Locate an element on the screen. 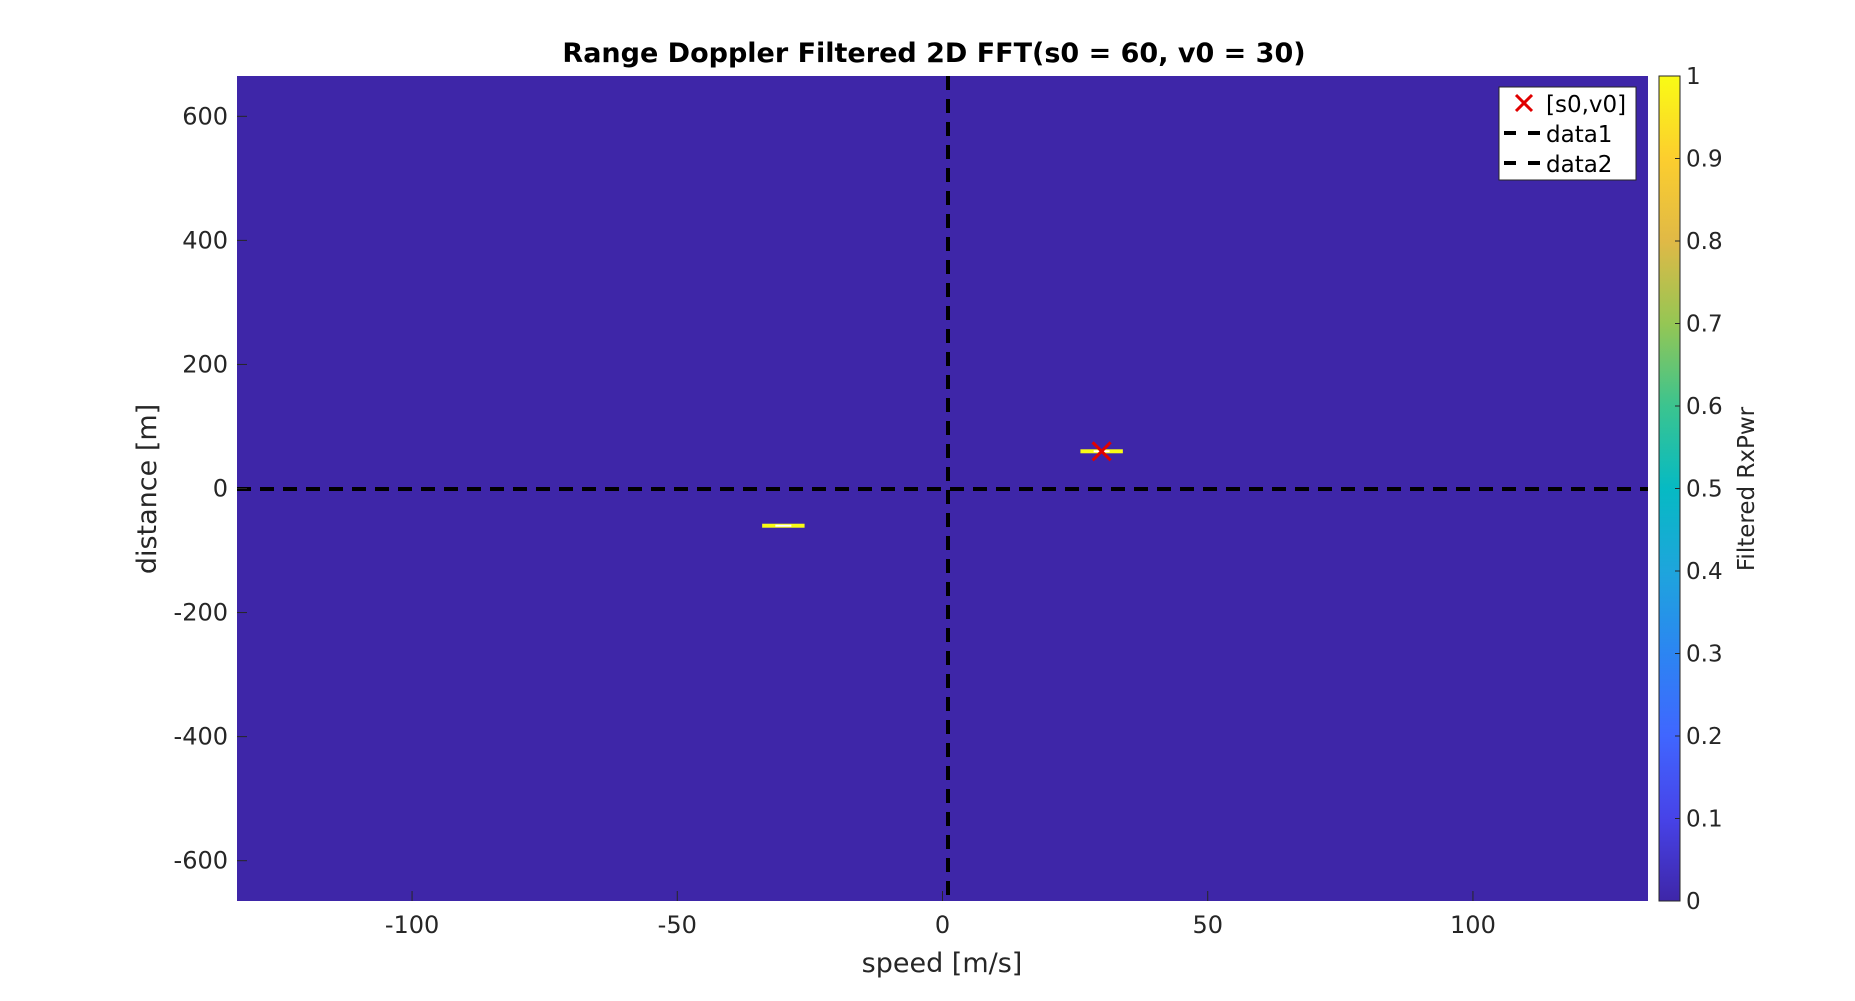  colorbar-tick-label-3: 0.3 is located at coordinates (1704, 655).